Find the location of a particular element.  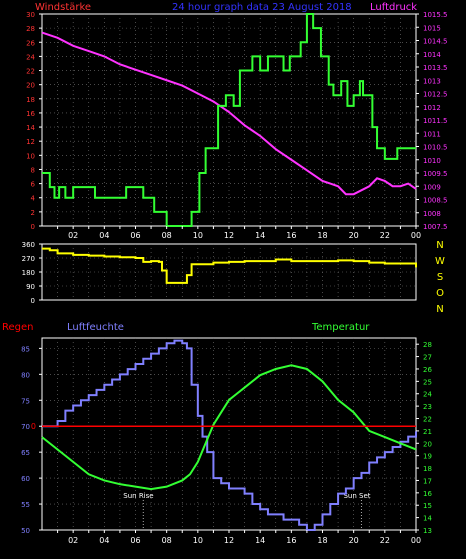

wind-tick-label: 8 is located at coordinates (33, 170).